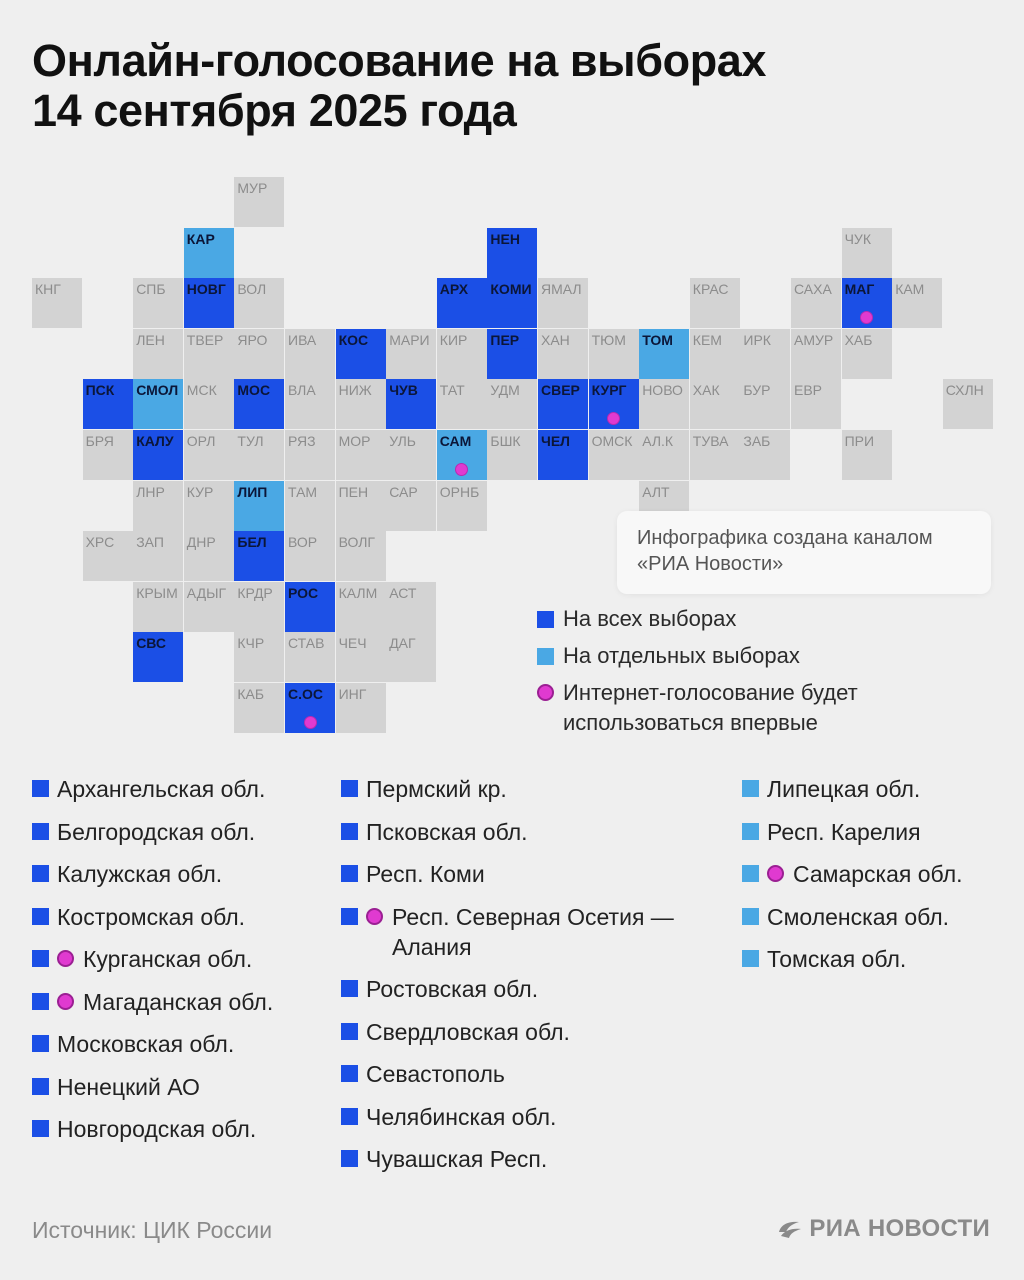 The height and width of the screenshot is (1280, 1024). I want to click on region-tile-label: ВОР, so click(303, 542).